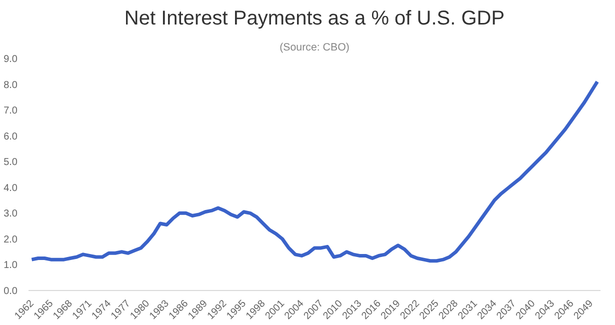 The image size is (615, 325). What do you see at coordinates (11, 240) in the screenshot?
I see `y-tick-label: 2.0` at bounding box center [11, 240].